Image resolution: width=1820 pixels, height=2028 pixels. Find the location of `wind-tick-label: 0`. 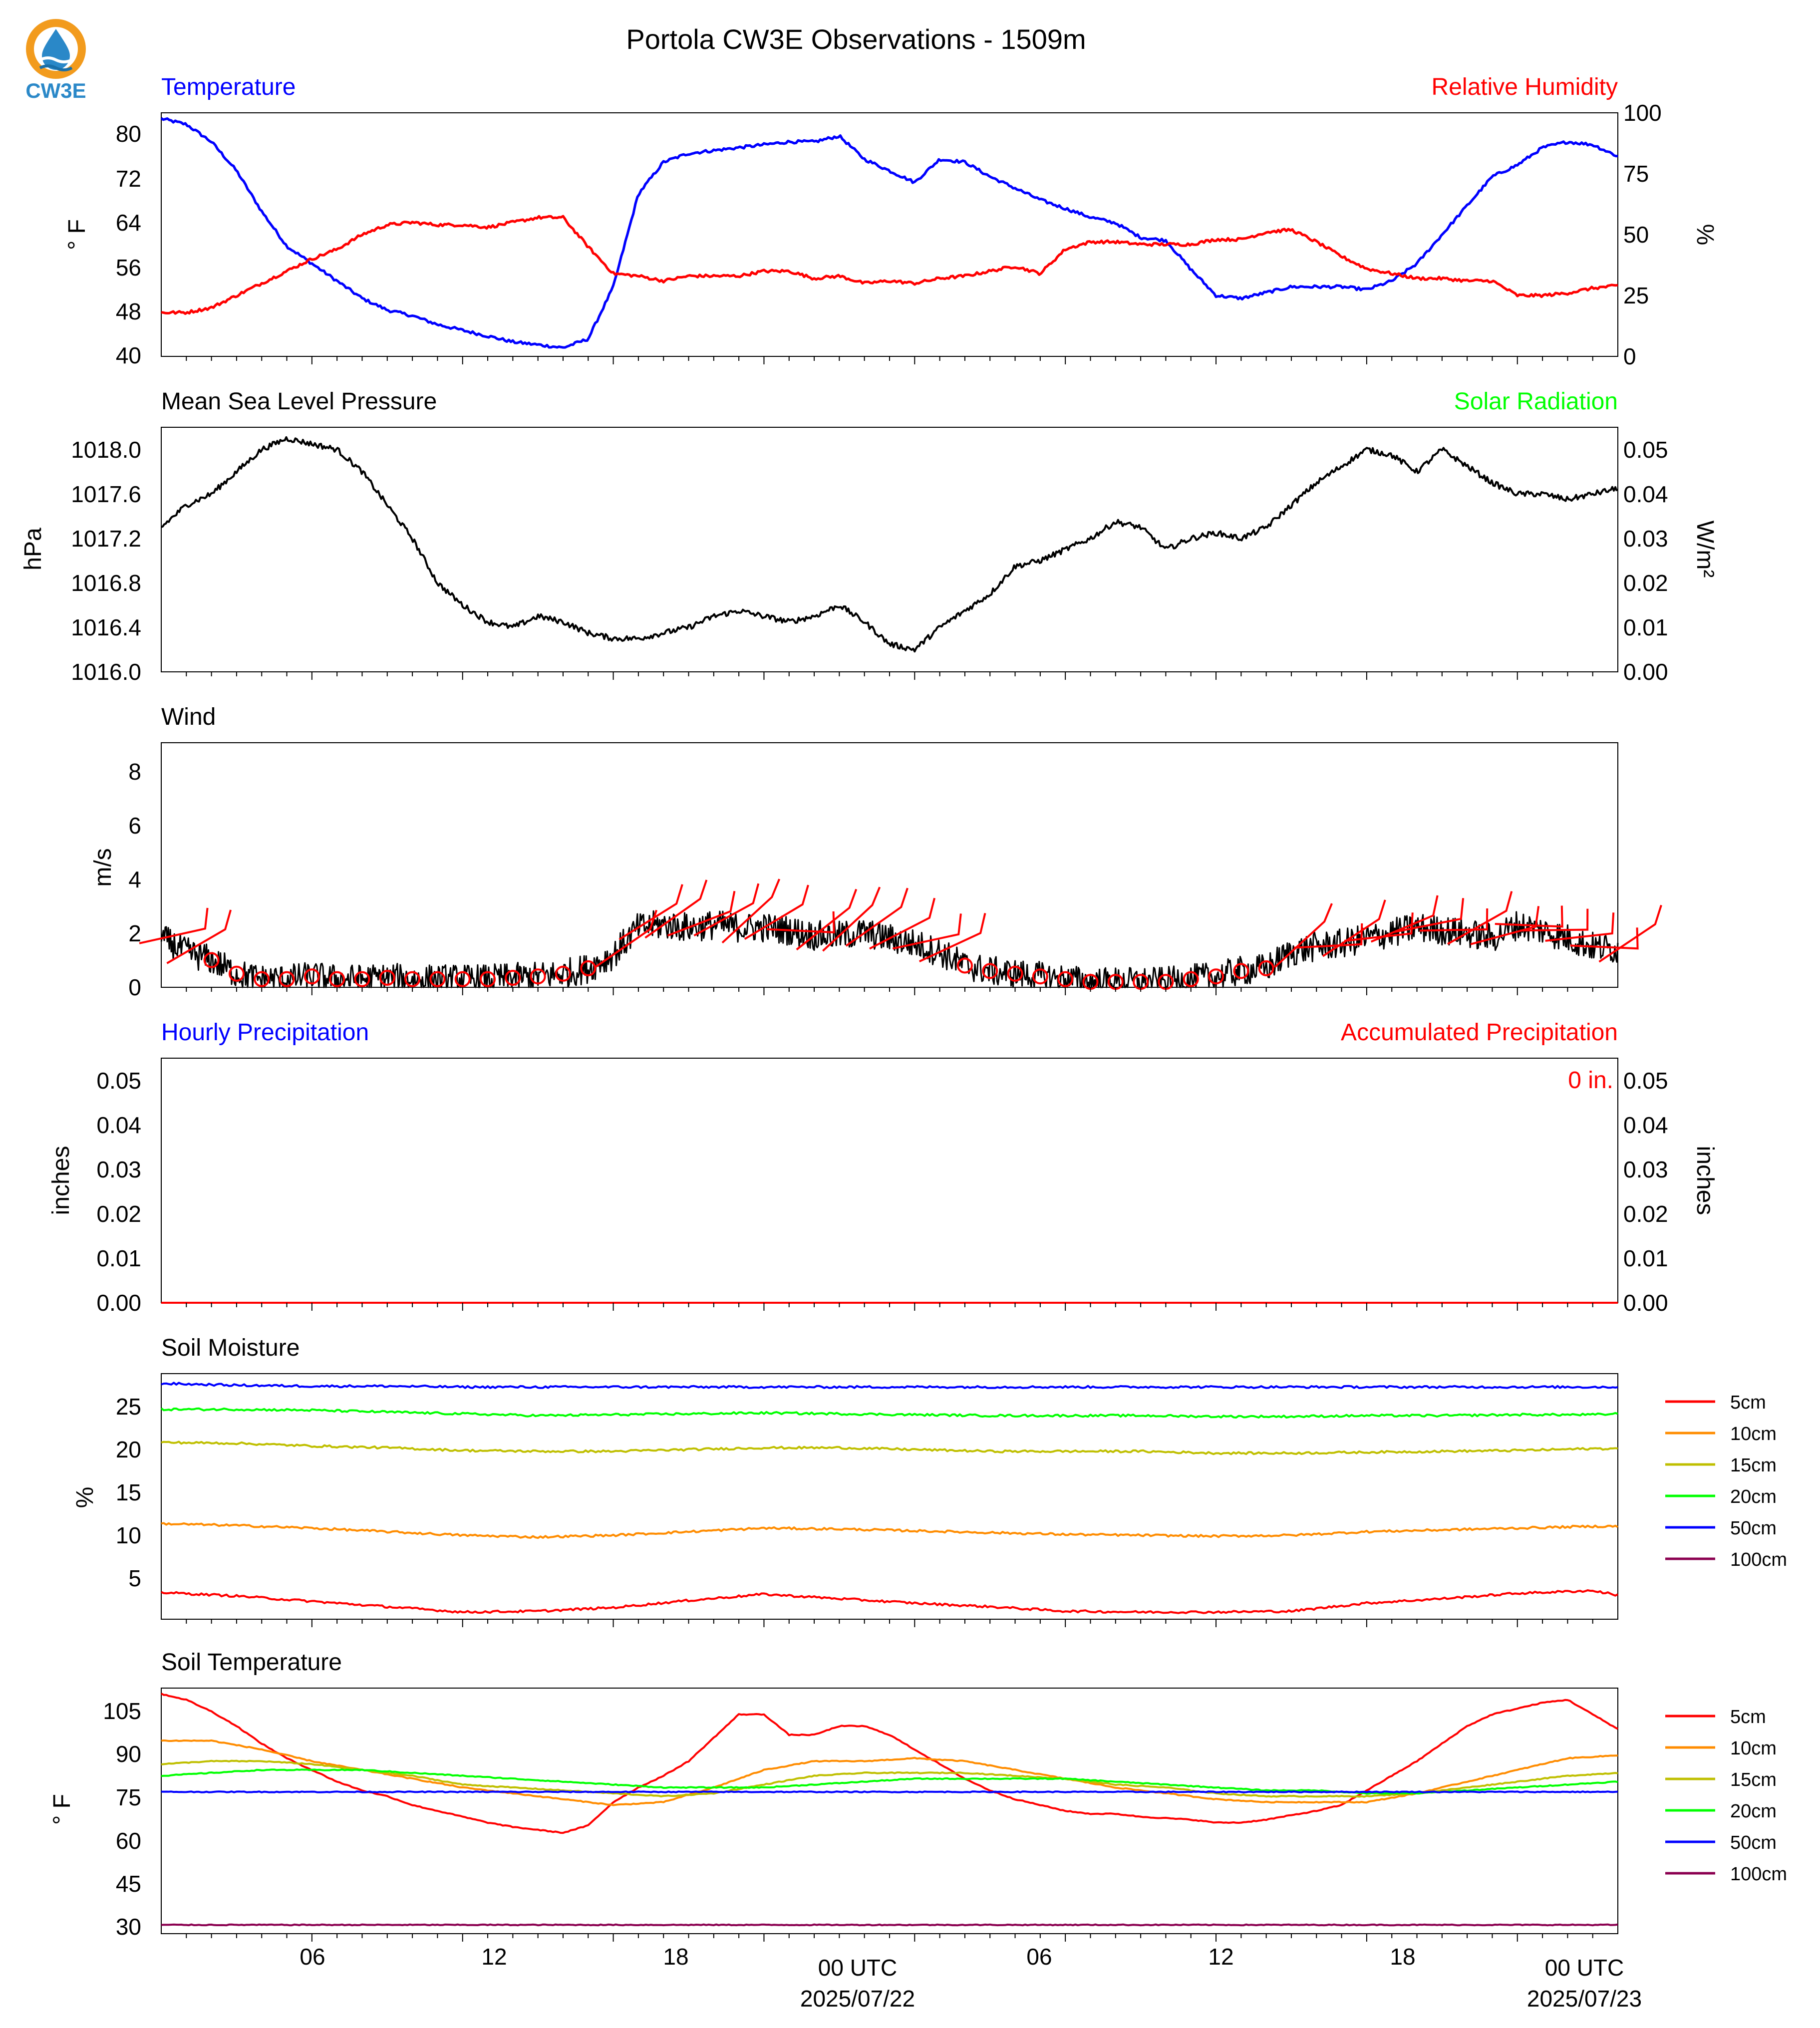

wind-tick-label: 0 is located at coordinates (134, 987).